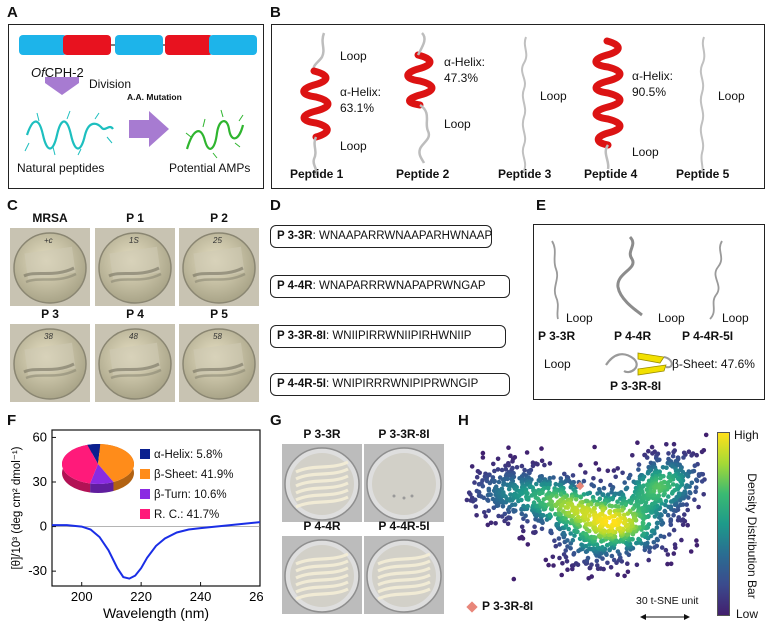 This screenshot has height=629, width=772. Describe the element at coordinates (183, 495) in the screenshot. I see `legend-entry: β-Turn: 10.6%` at that location.